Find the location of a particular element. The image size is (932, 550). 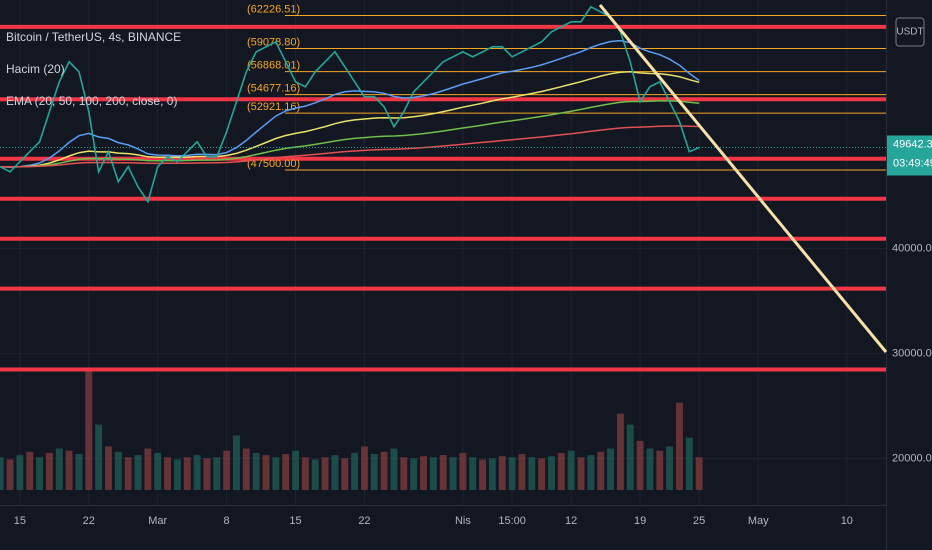

x-tick-label: 19 is located at coordinates (640, 521).